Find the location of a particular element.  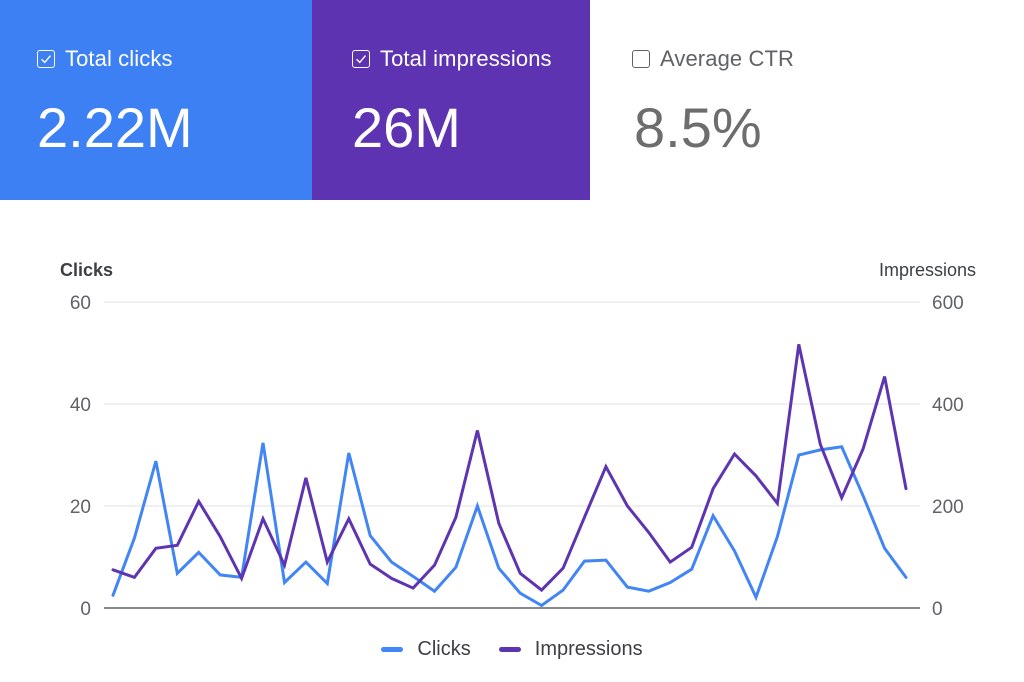

average-ctr-toggle: Average CTR is located at coordinates (713, 59).